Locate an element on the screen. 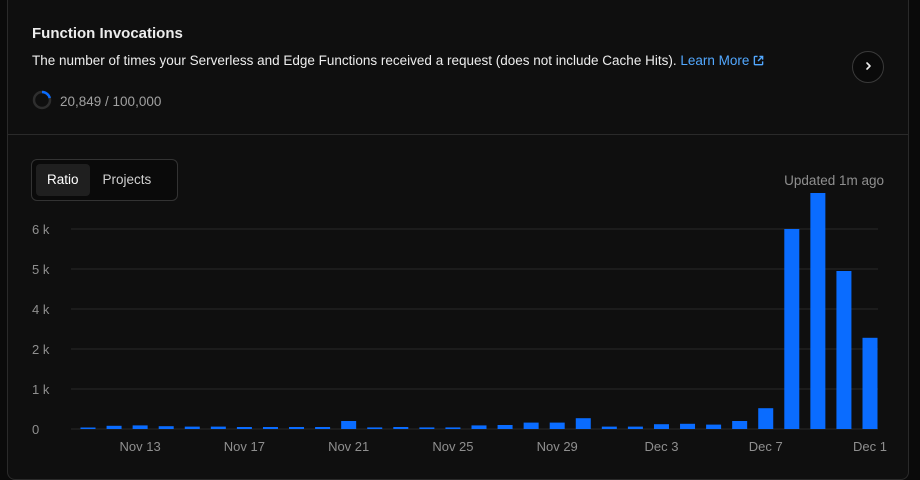  x-tick-label: Dec 7 is located at coordinates (766, 446).